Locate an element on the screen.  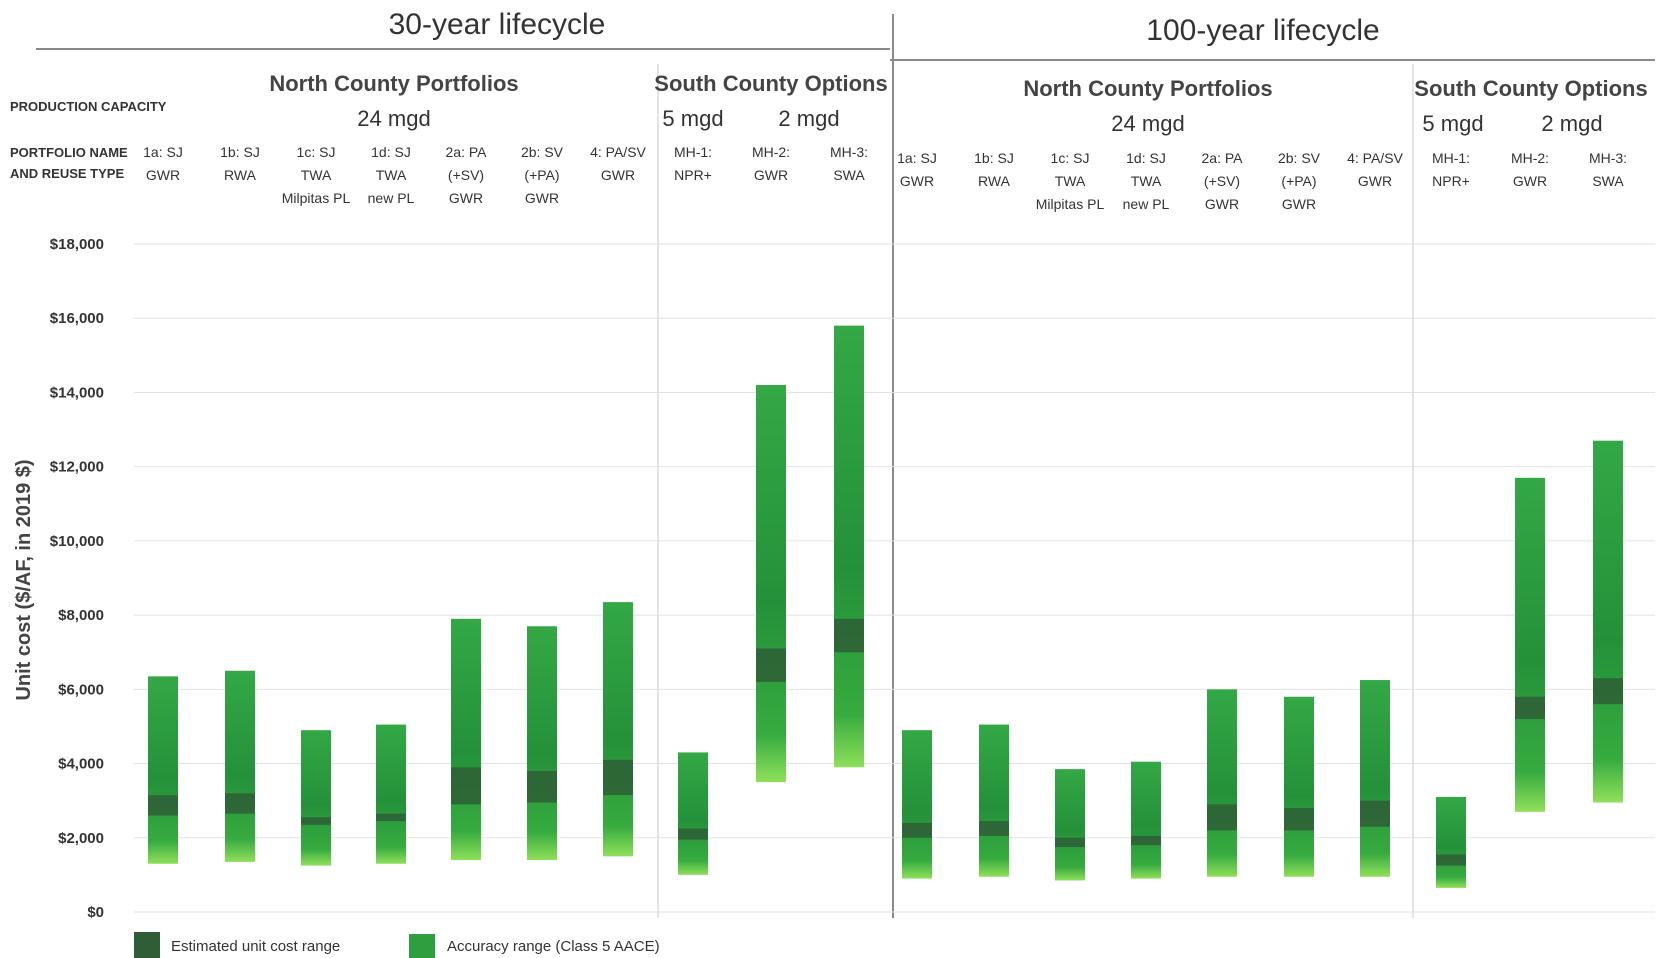
y-tick-label: $10,000 is located at coordinates (77, 541).